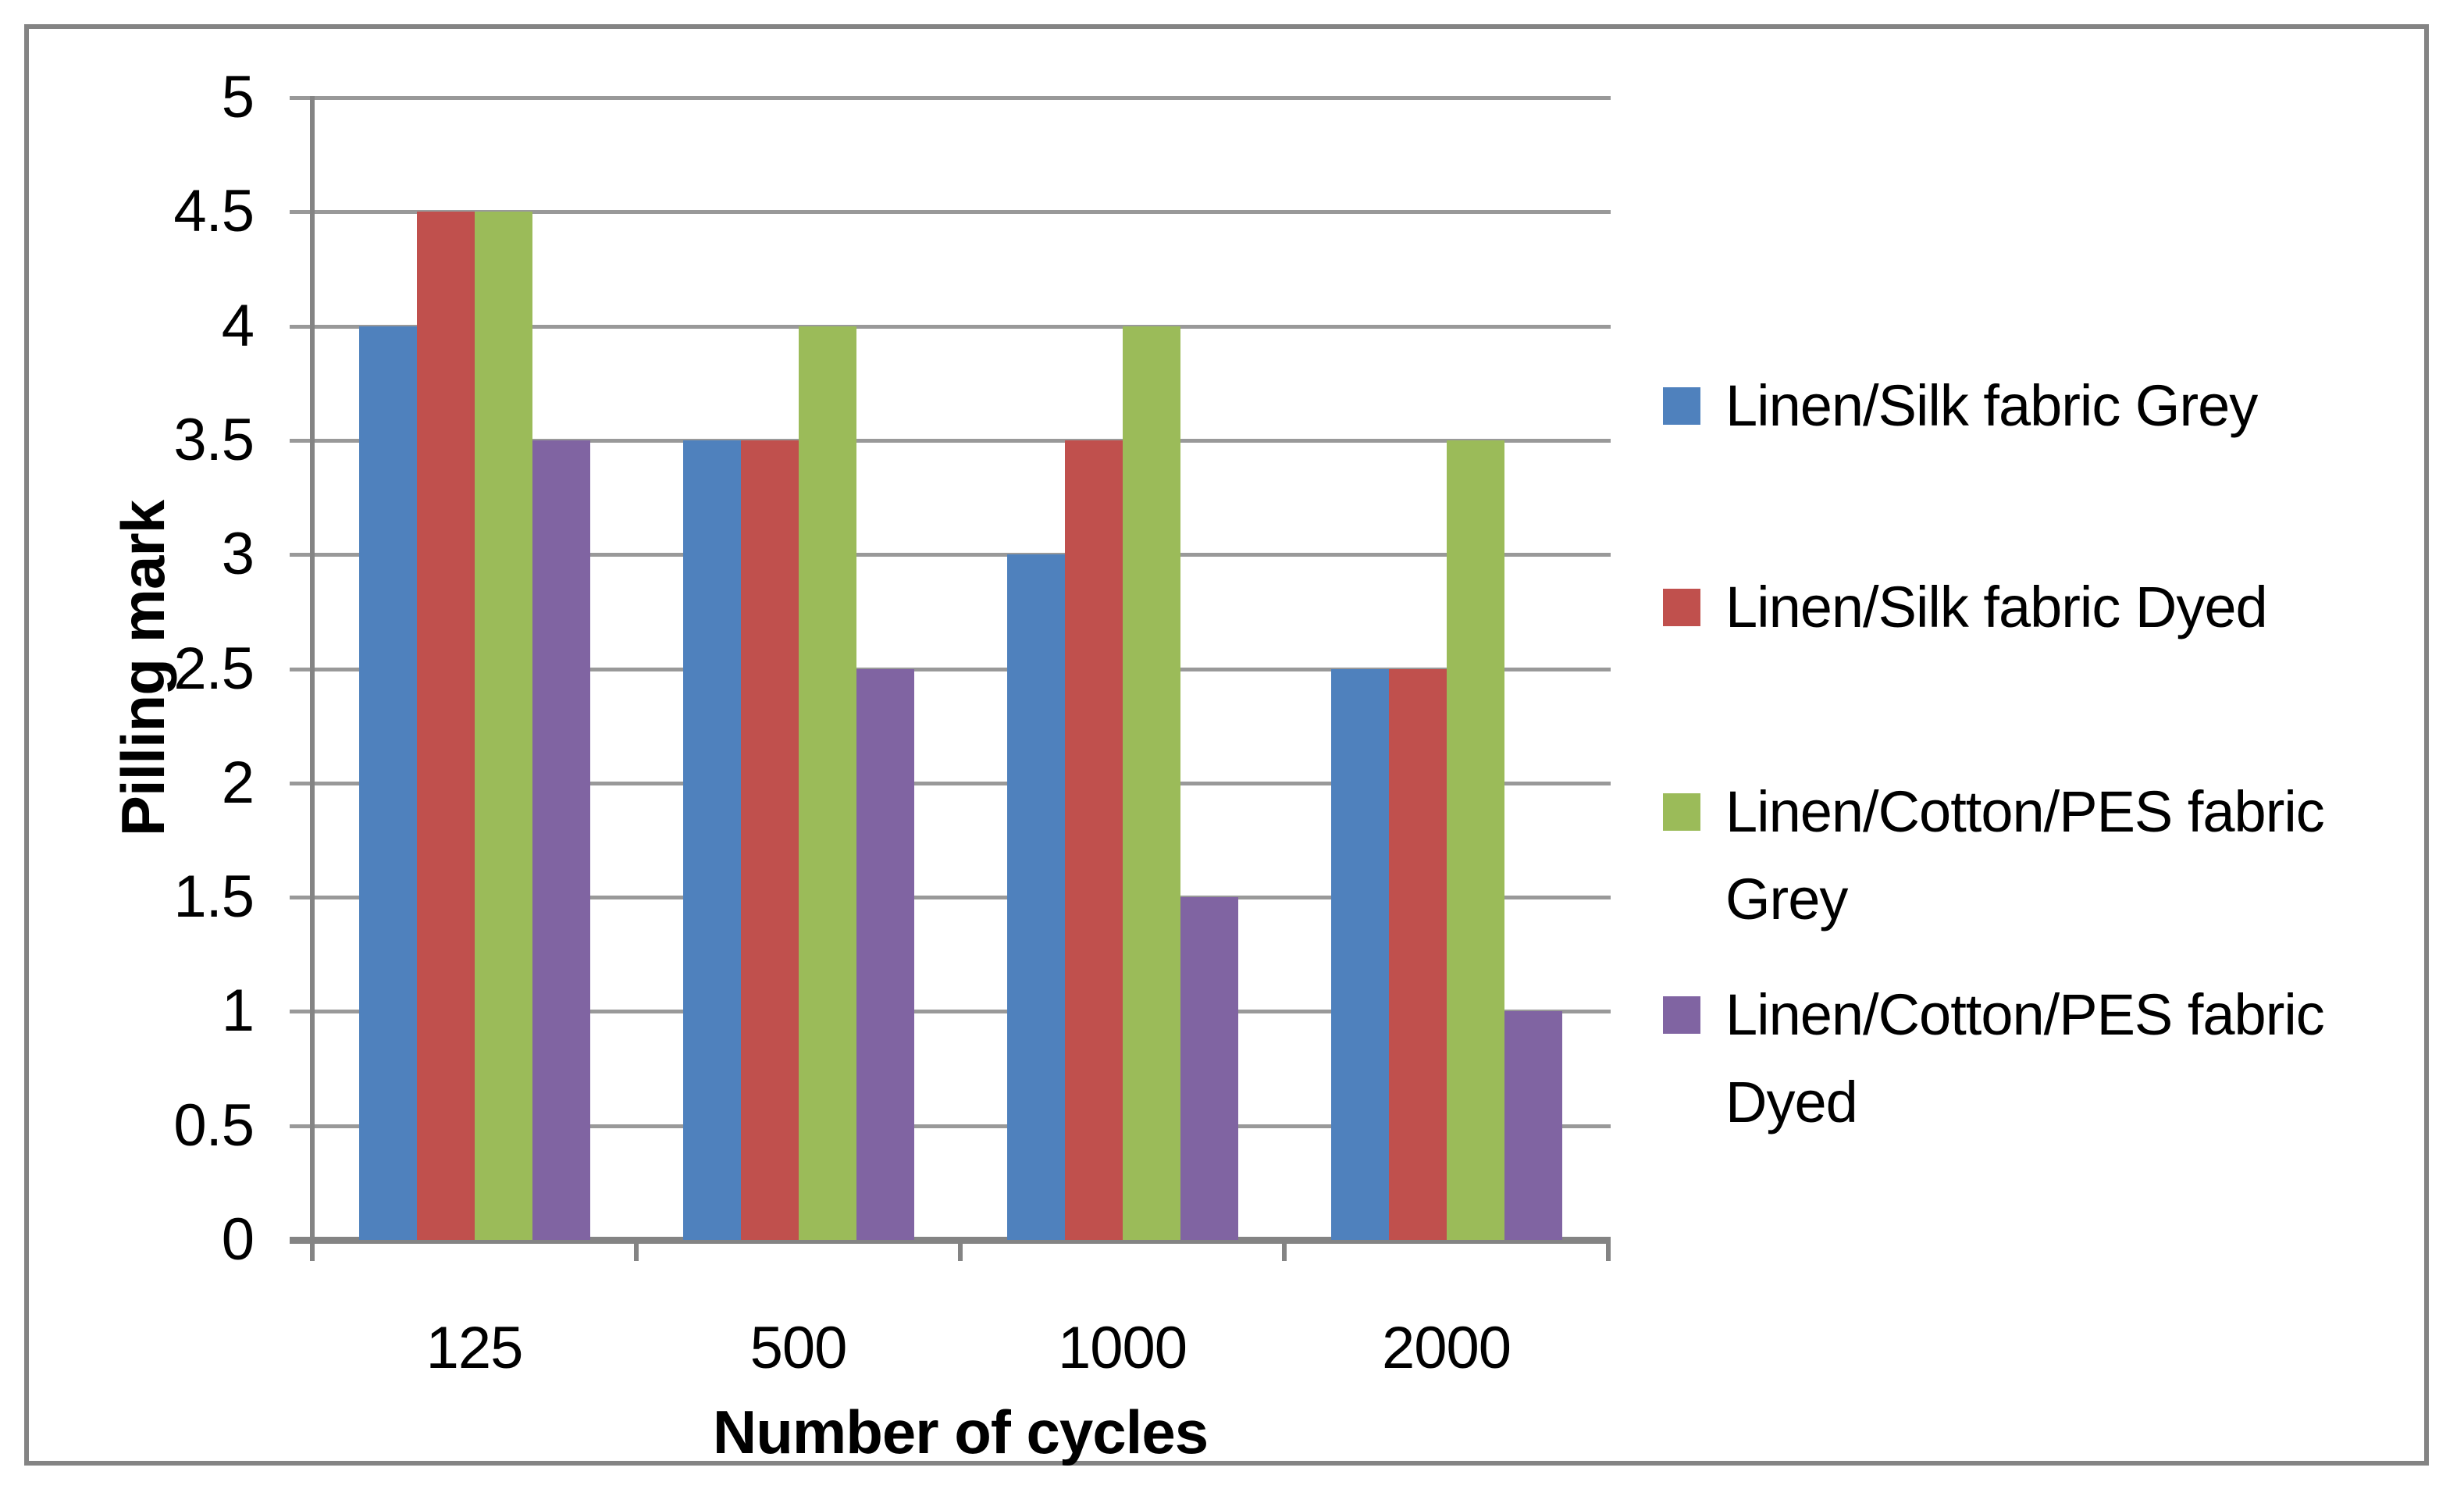 The image size is (2464, 1496). What do you see at coordinates (951, 898) in the screenshot?
I see `gridline-1.5` at bounding box center [951, 898].